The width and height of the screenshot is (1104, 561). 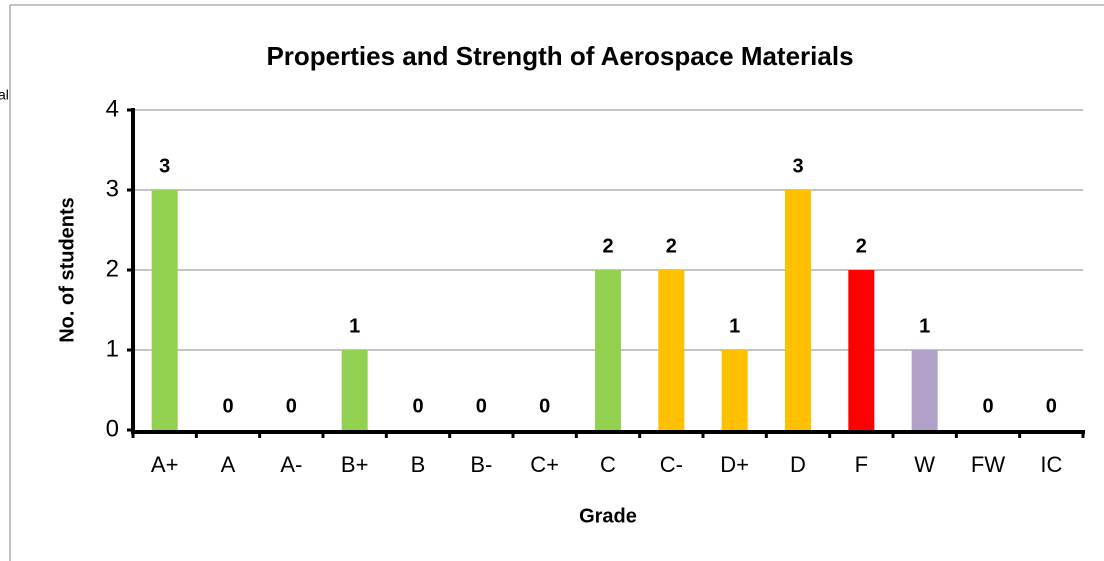 What do you see at coordinates (544, 464) in the screenshot?
I see `x-tick-label: C+` at bounding box center [544, 464].